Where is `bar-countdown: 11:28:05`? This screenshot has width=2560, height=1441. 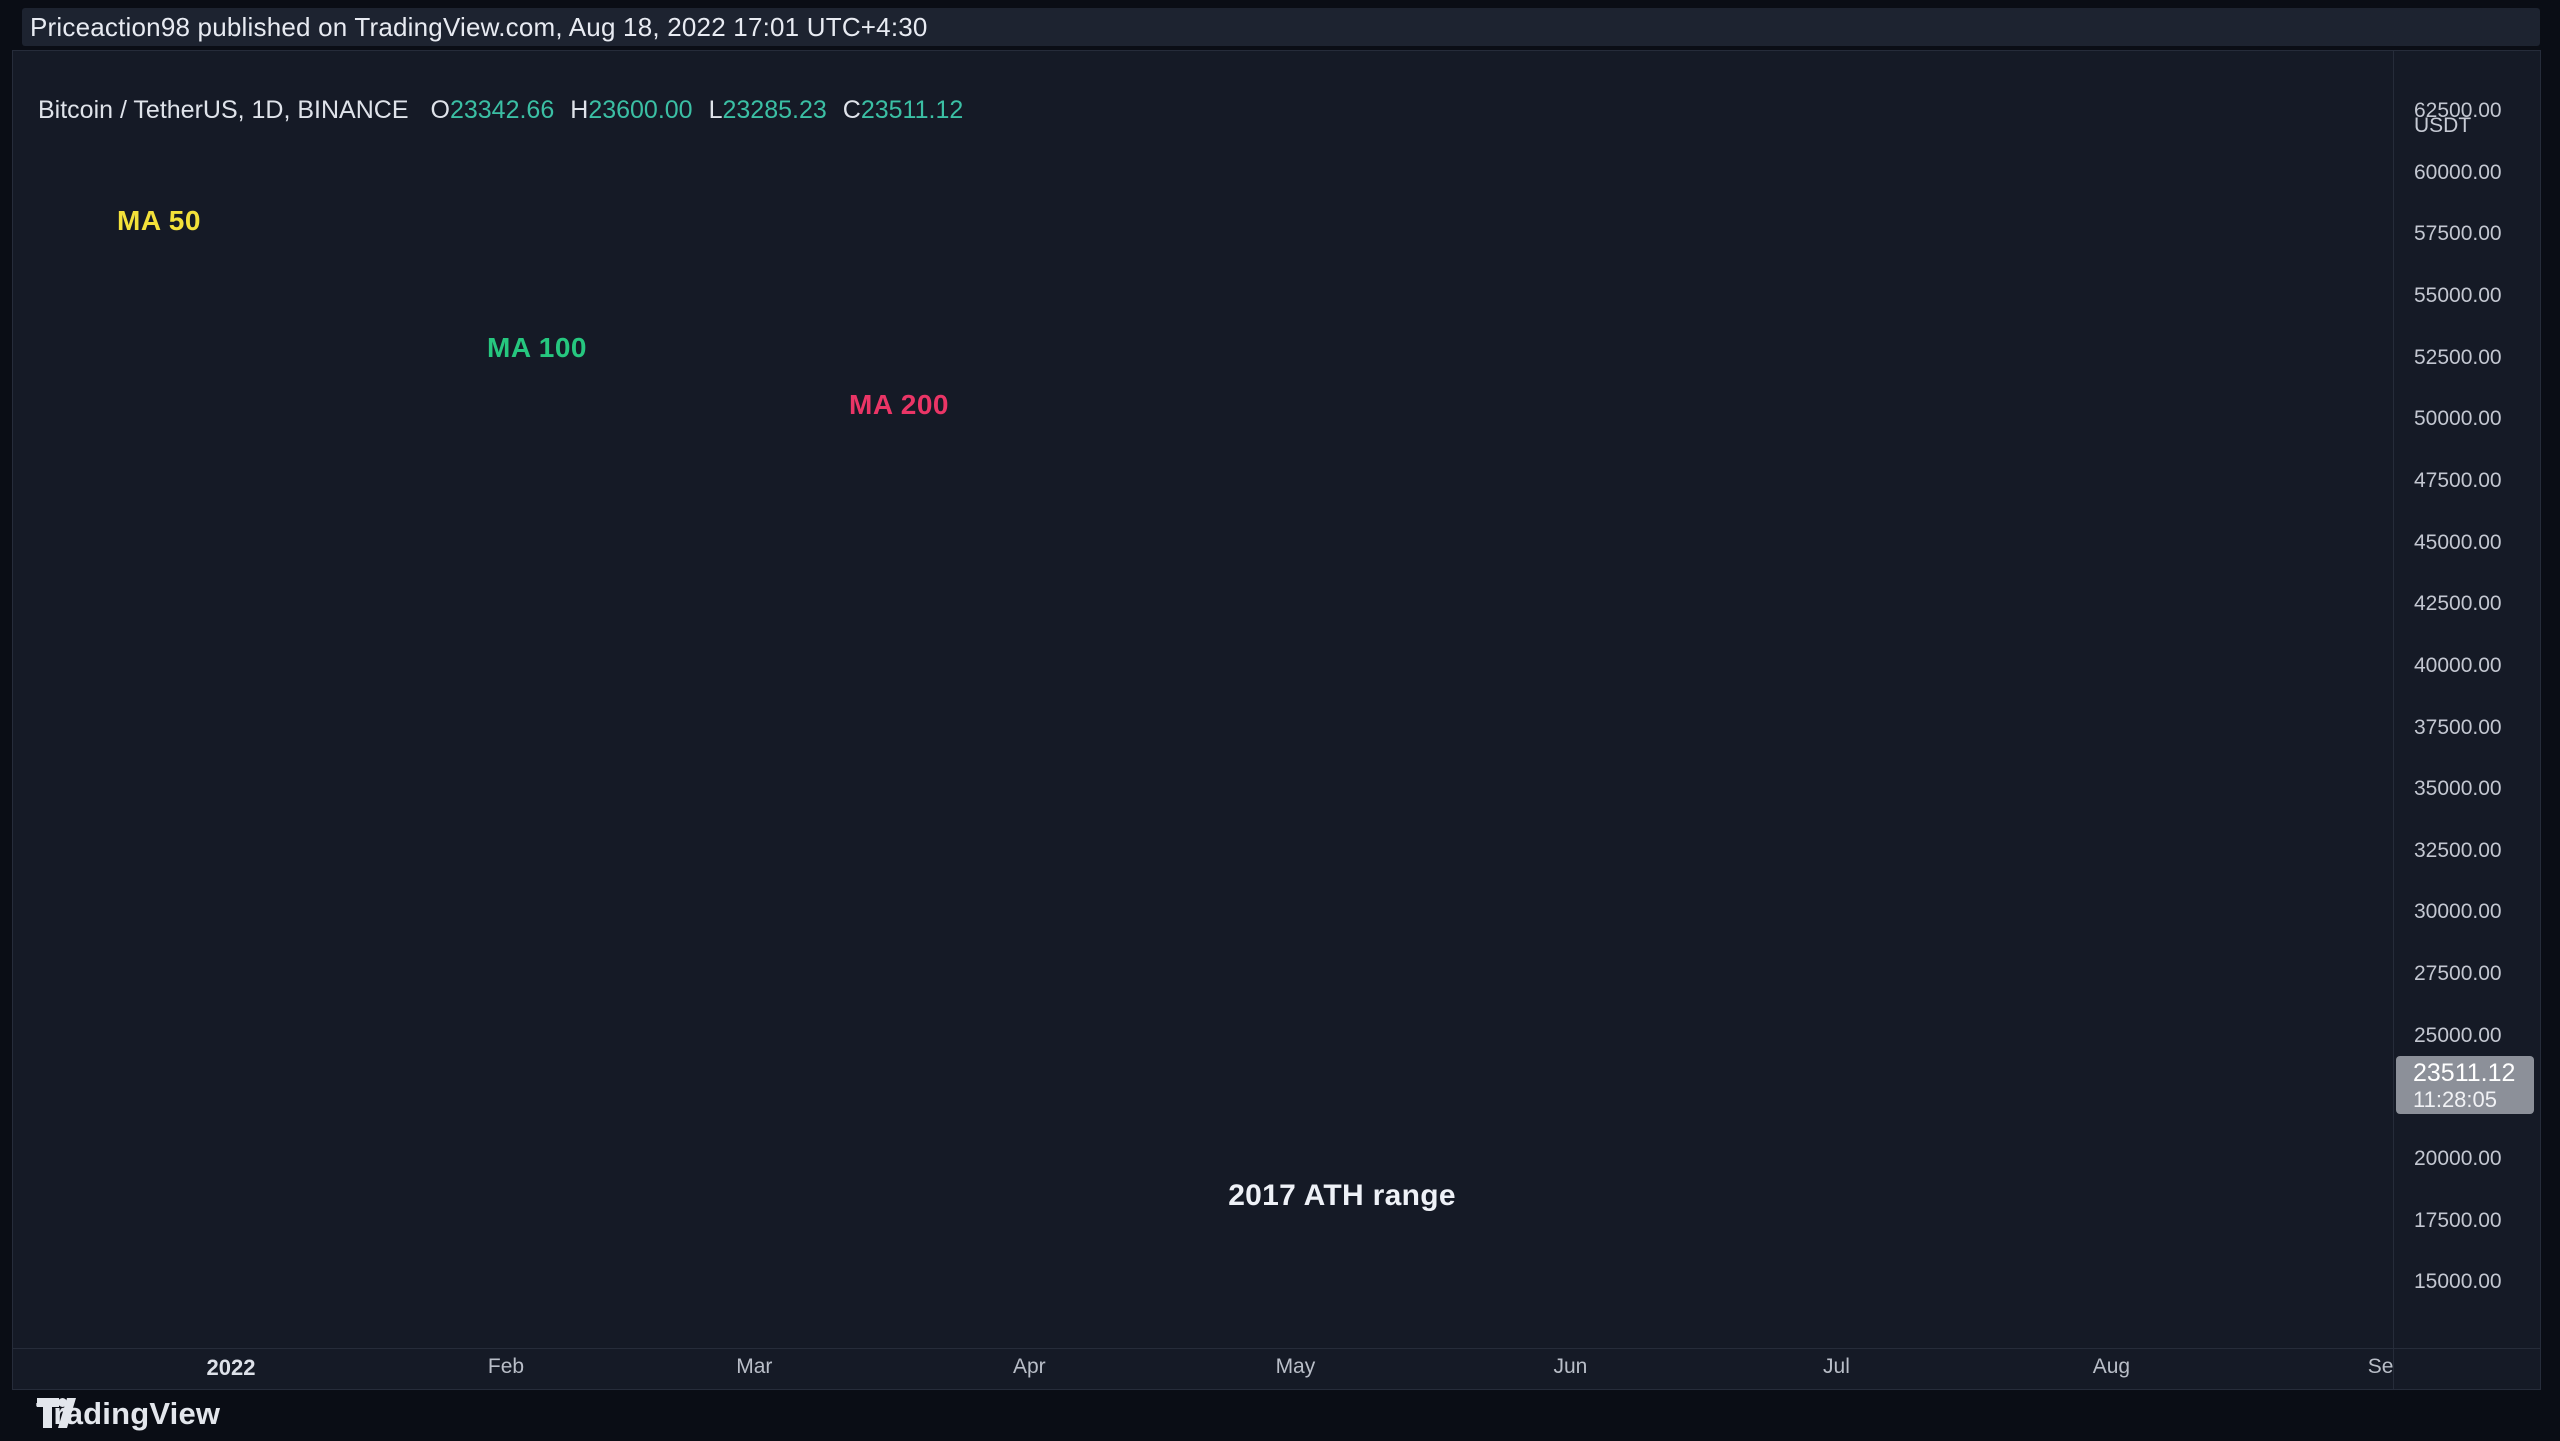
bar-countdown: 11:28:05 is located at coordinates (2455, 1099).